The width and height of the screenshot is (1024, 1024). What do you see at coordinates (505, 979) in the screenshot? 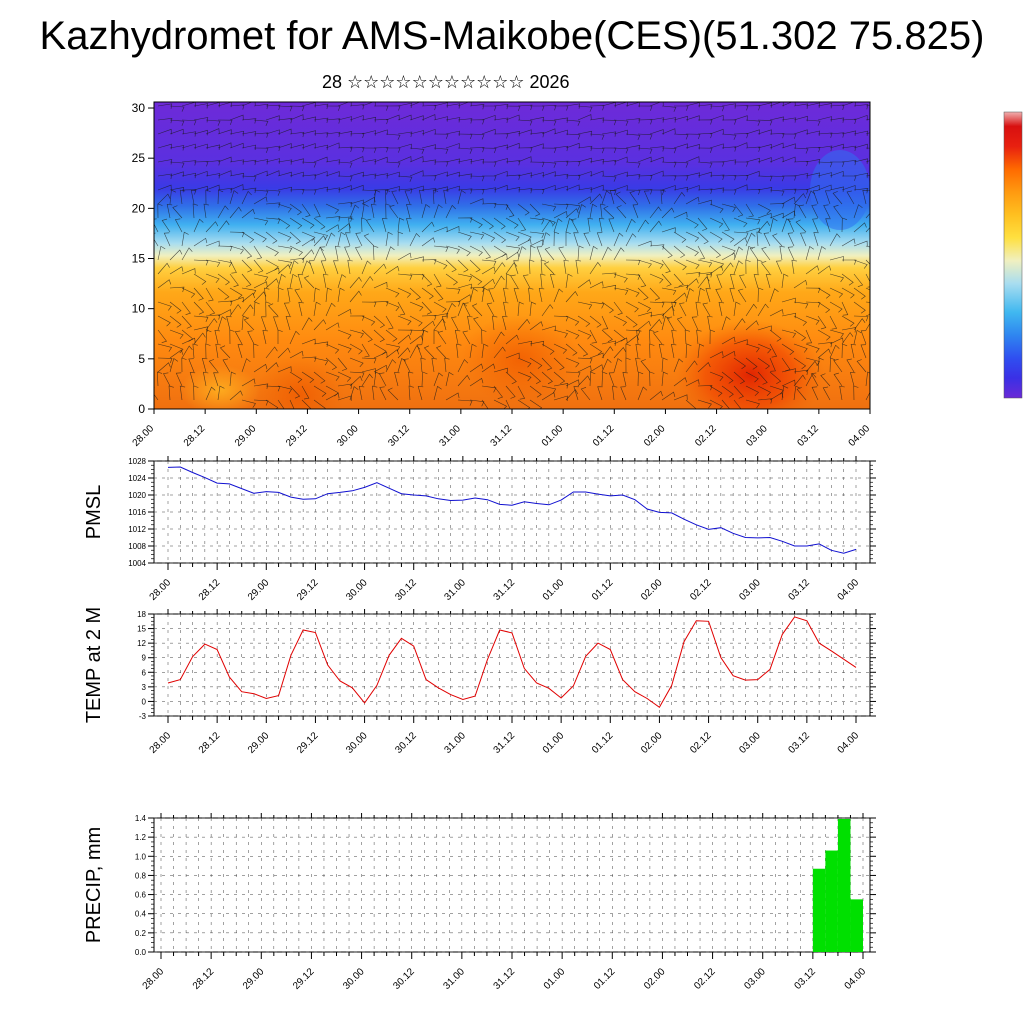
I see `x-tick-label: 31.12` at bounding box center [505, 979].